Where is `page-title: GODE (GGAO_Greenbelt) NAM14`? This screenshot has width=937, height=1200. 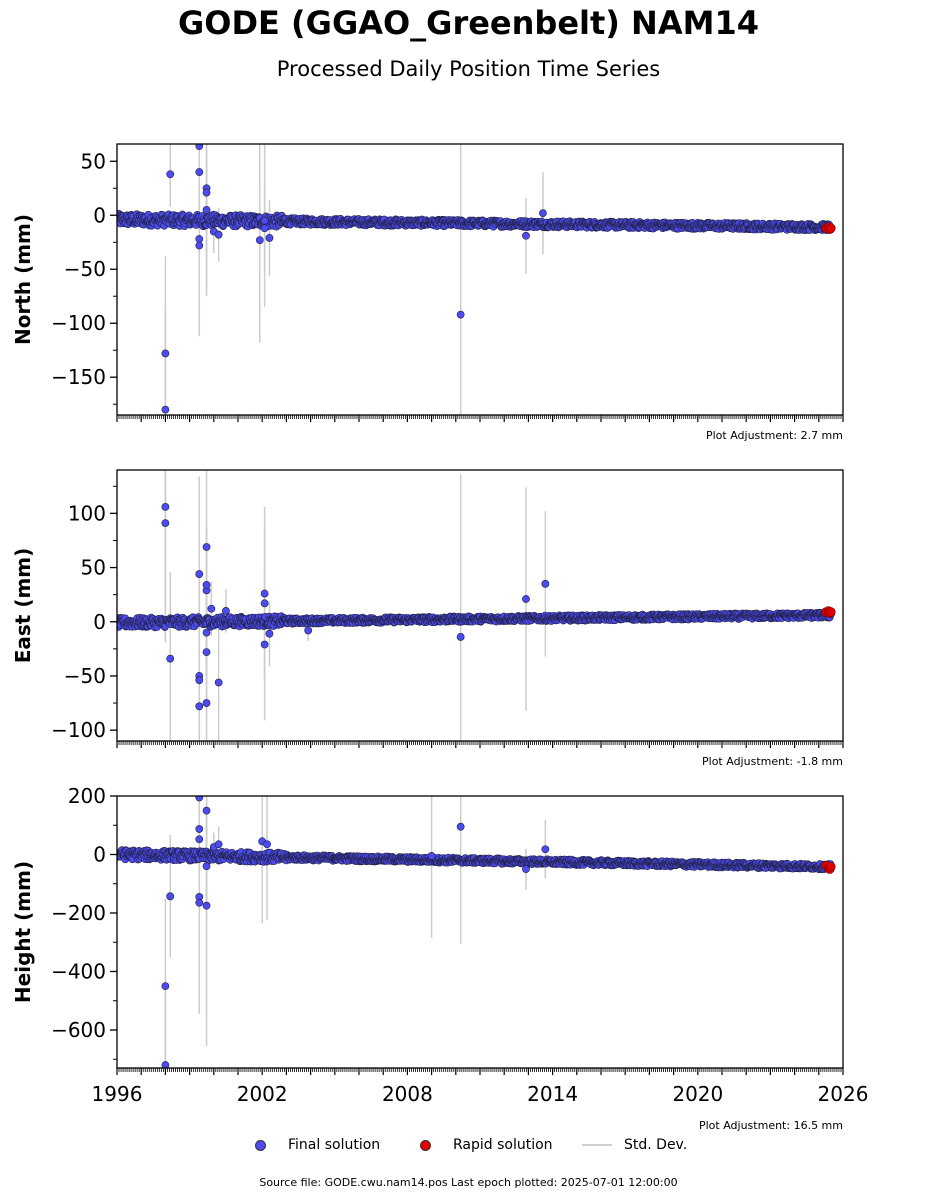 page-title: GODE (GGAO_Greenbelt) NAM14 is located at coordinates (468, 23).